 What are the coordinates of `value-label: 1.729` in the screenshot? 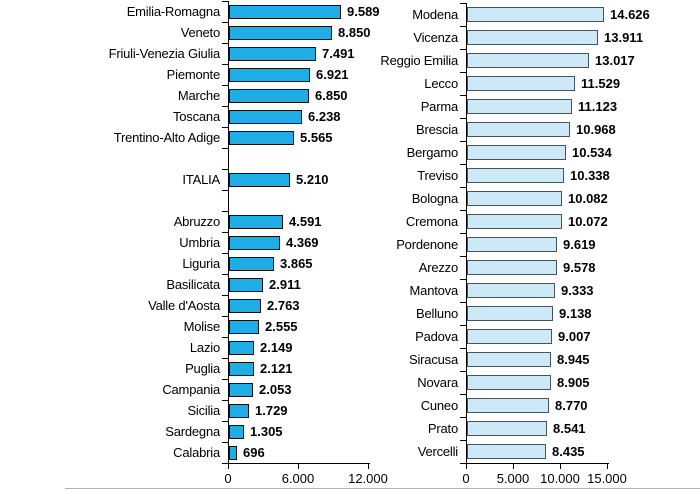 It's located at (271, 410).